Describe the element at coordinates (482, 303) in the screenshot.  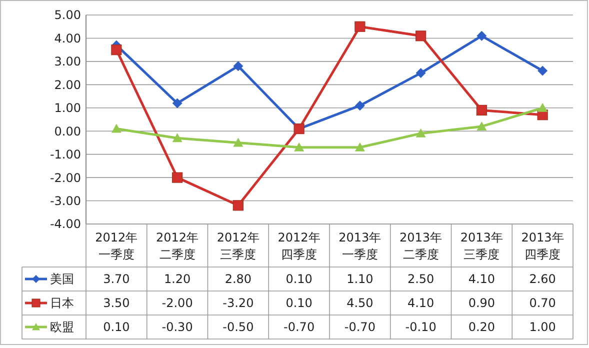
I see `data-label: 0.90` at that location.